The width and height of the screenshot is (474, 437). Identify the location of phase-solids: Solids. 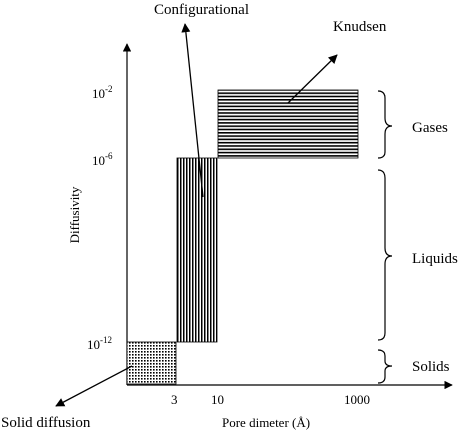
(431, 367).